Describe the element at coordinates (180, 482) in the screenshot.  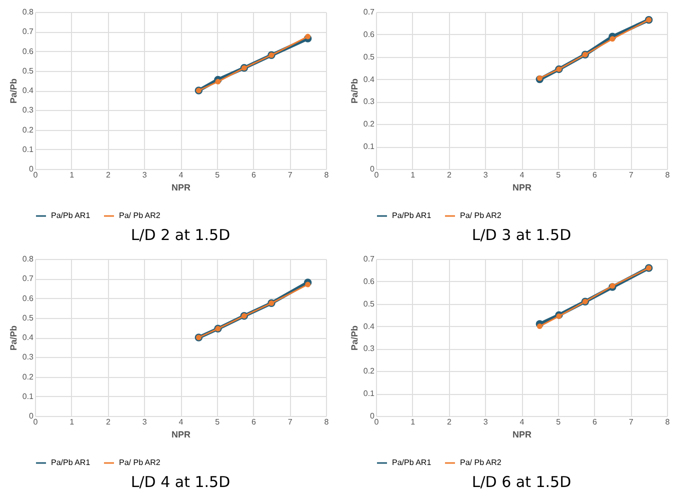
I see `text: L/D 4 at 1.5D` at that location.